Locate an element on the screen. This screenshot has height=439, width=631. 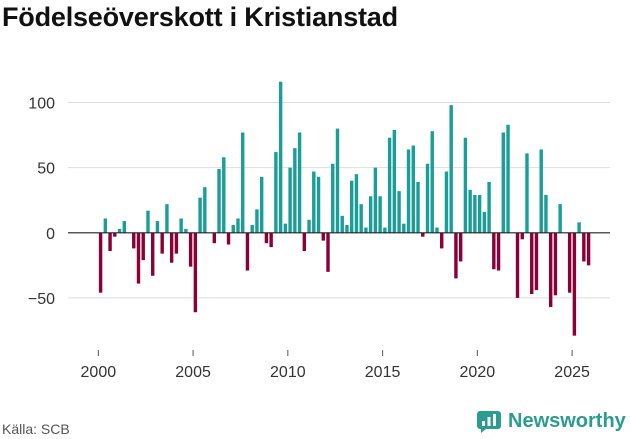
y-tick-label: 100 is located at coordinates (41, 104).